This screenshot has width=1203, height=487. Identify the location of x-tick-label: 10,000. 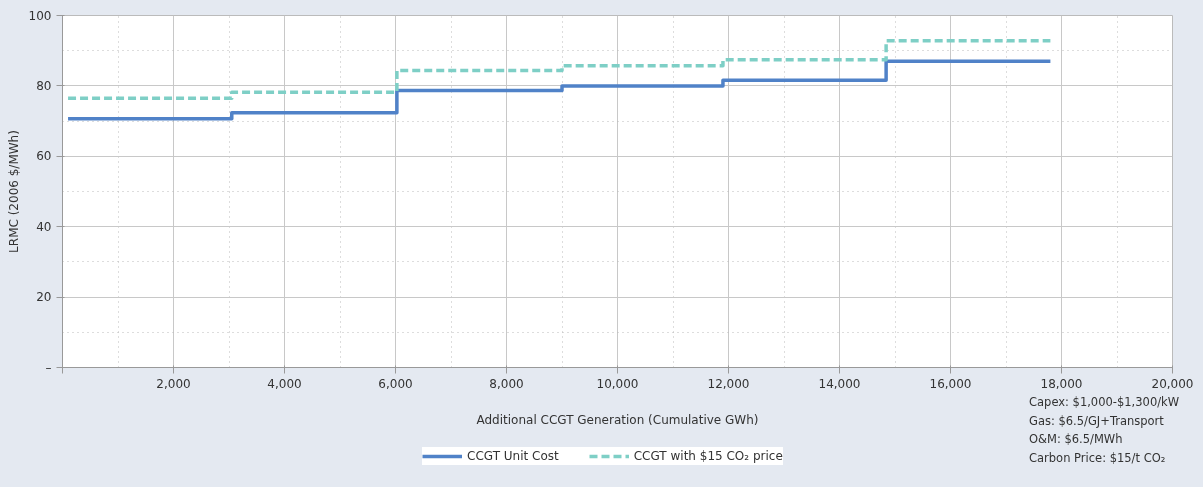
(617, 383).